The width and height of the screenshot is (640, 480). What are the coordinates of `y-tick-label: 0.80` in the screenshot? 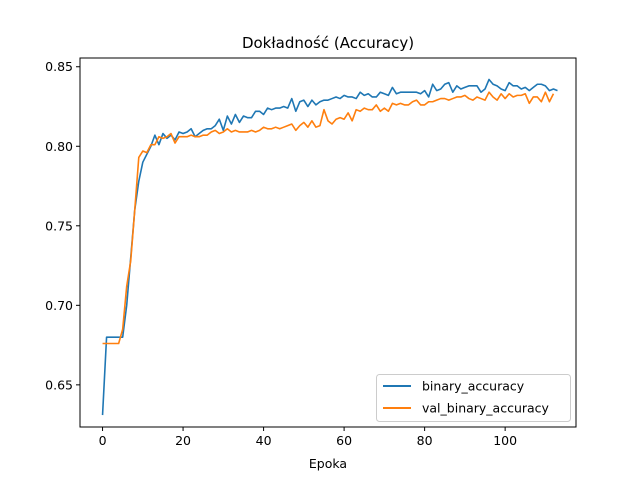 It's located at (59, 146).